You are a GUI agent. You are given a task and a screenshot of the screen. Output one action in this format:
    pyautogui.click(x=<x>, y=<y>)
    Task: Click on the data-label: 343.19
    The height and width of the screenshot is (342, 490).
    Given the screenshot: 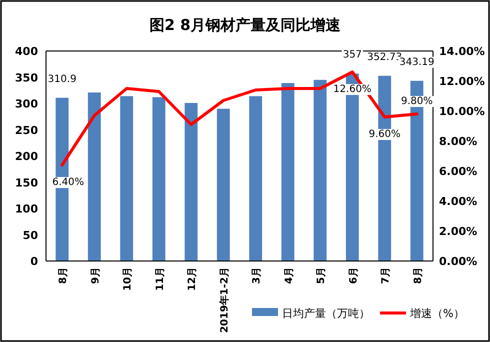 What is the action you would take?
    pyautogui.click(x=416, y=62)
    